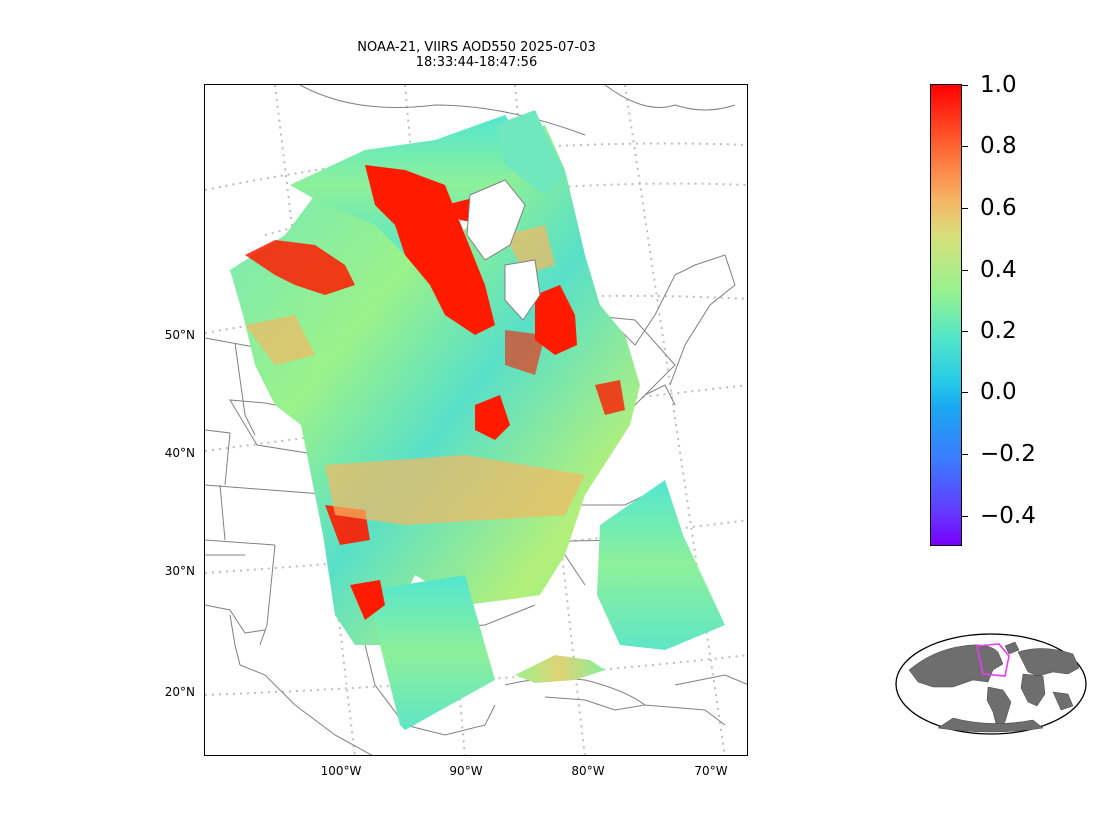  Describe the element at coordinates (1008, 516) in the screenshot. I see `colorbar-label-neg-0.4: −0.4` at that location.